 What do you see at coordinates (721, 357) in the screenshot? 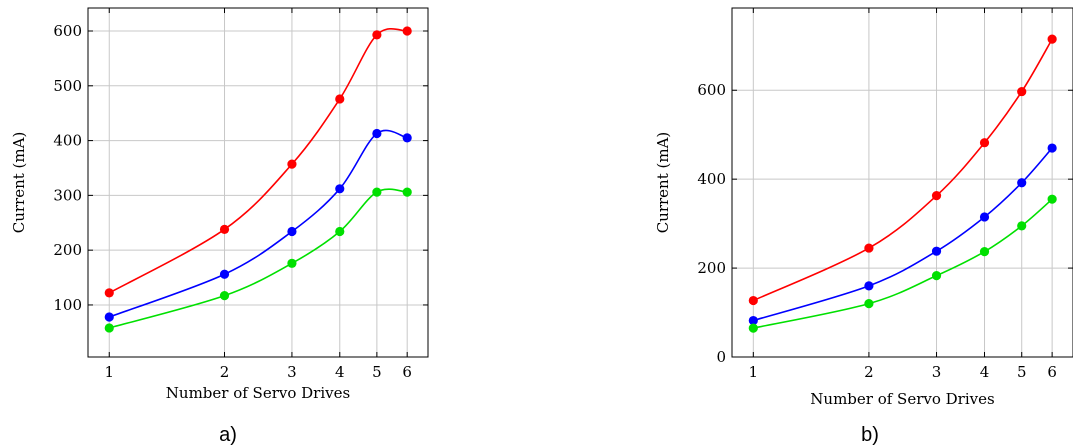
I see `y-tick-label: 0` at bounding box center [721, 357].